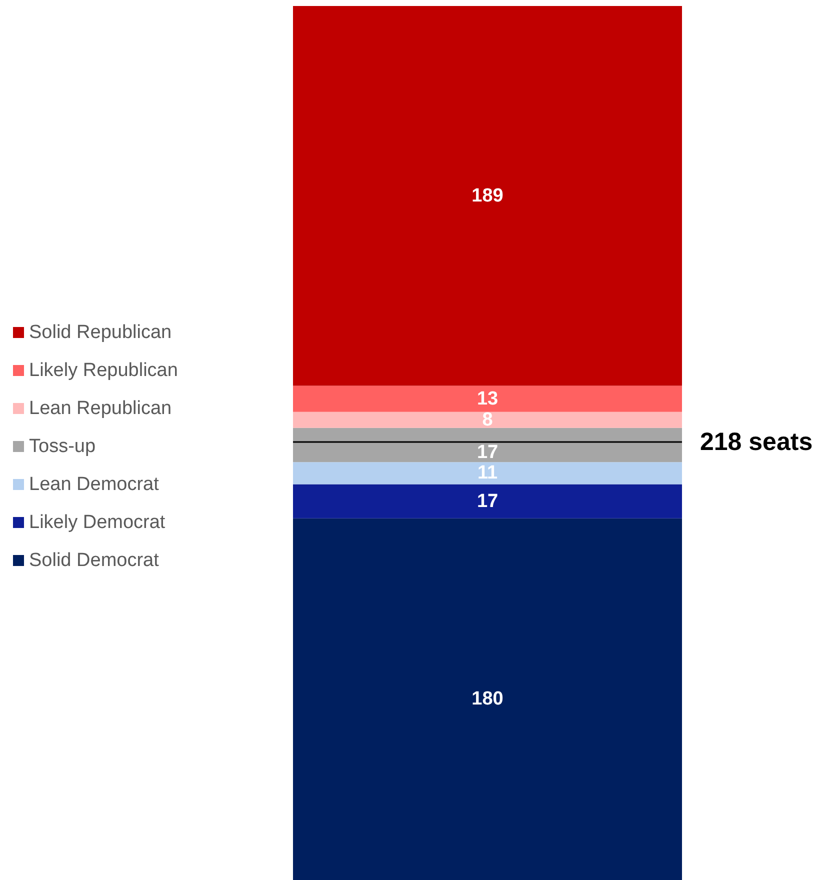 The width and height of the screenshot is (828, 880). Describe the element at coordinates (100, 332) in the screenshot. I see `legend-label: Solid Republican` at that location.